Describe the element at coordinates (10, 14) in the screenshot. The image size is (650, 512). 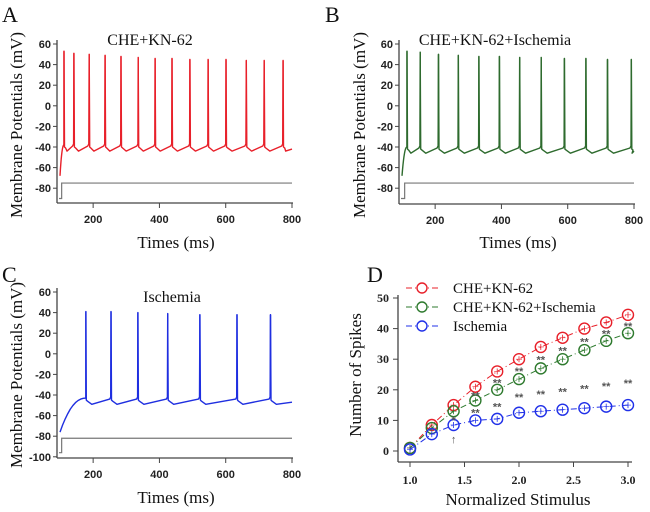
I see `panel-letter: A` at that location.